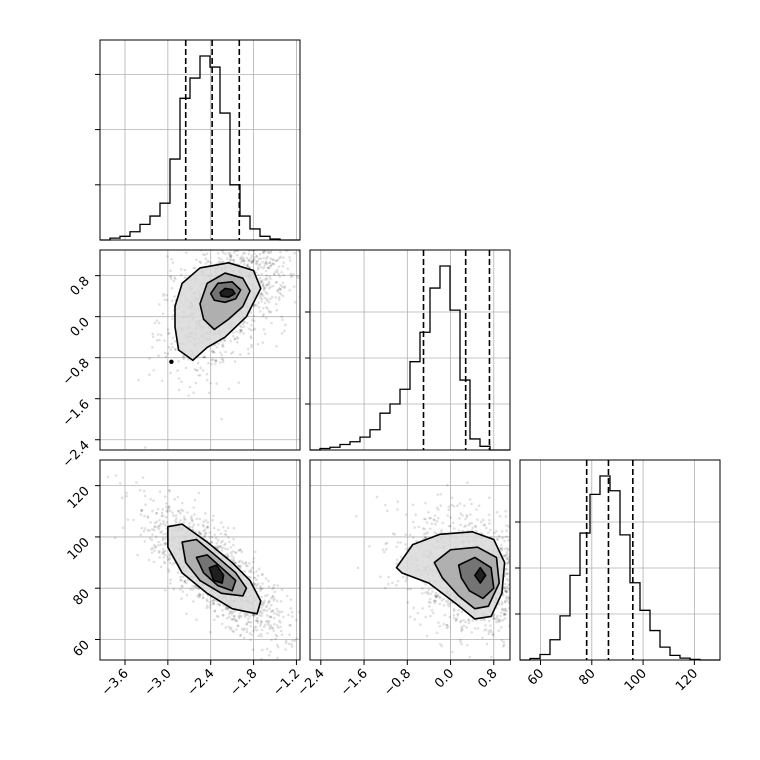  What do you see at coordinates (216, 574) in the screenshot?
I see `density-fill` at bounding box center [216, 574].